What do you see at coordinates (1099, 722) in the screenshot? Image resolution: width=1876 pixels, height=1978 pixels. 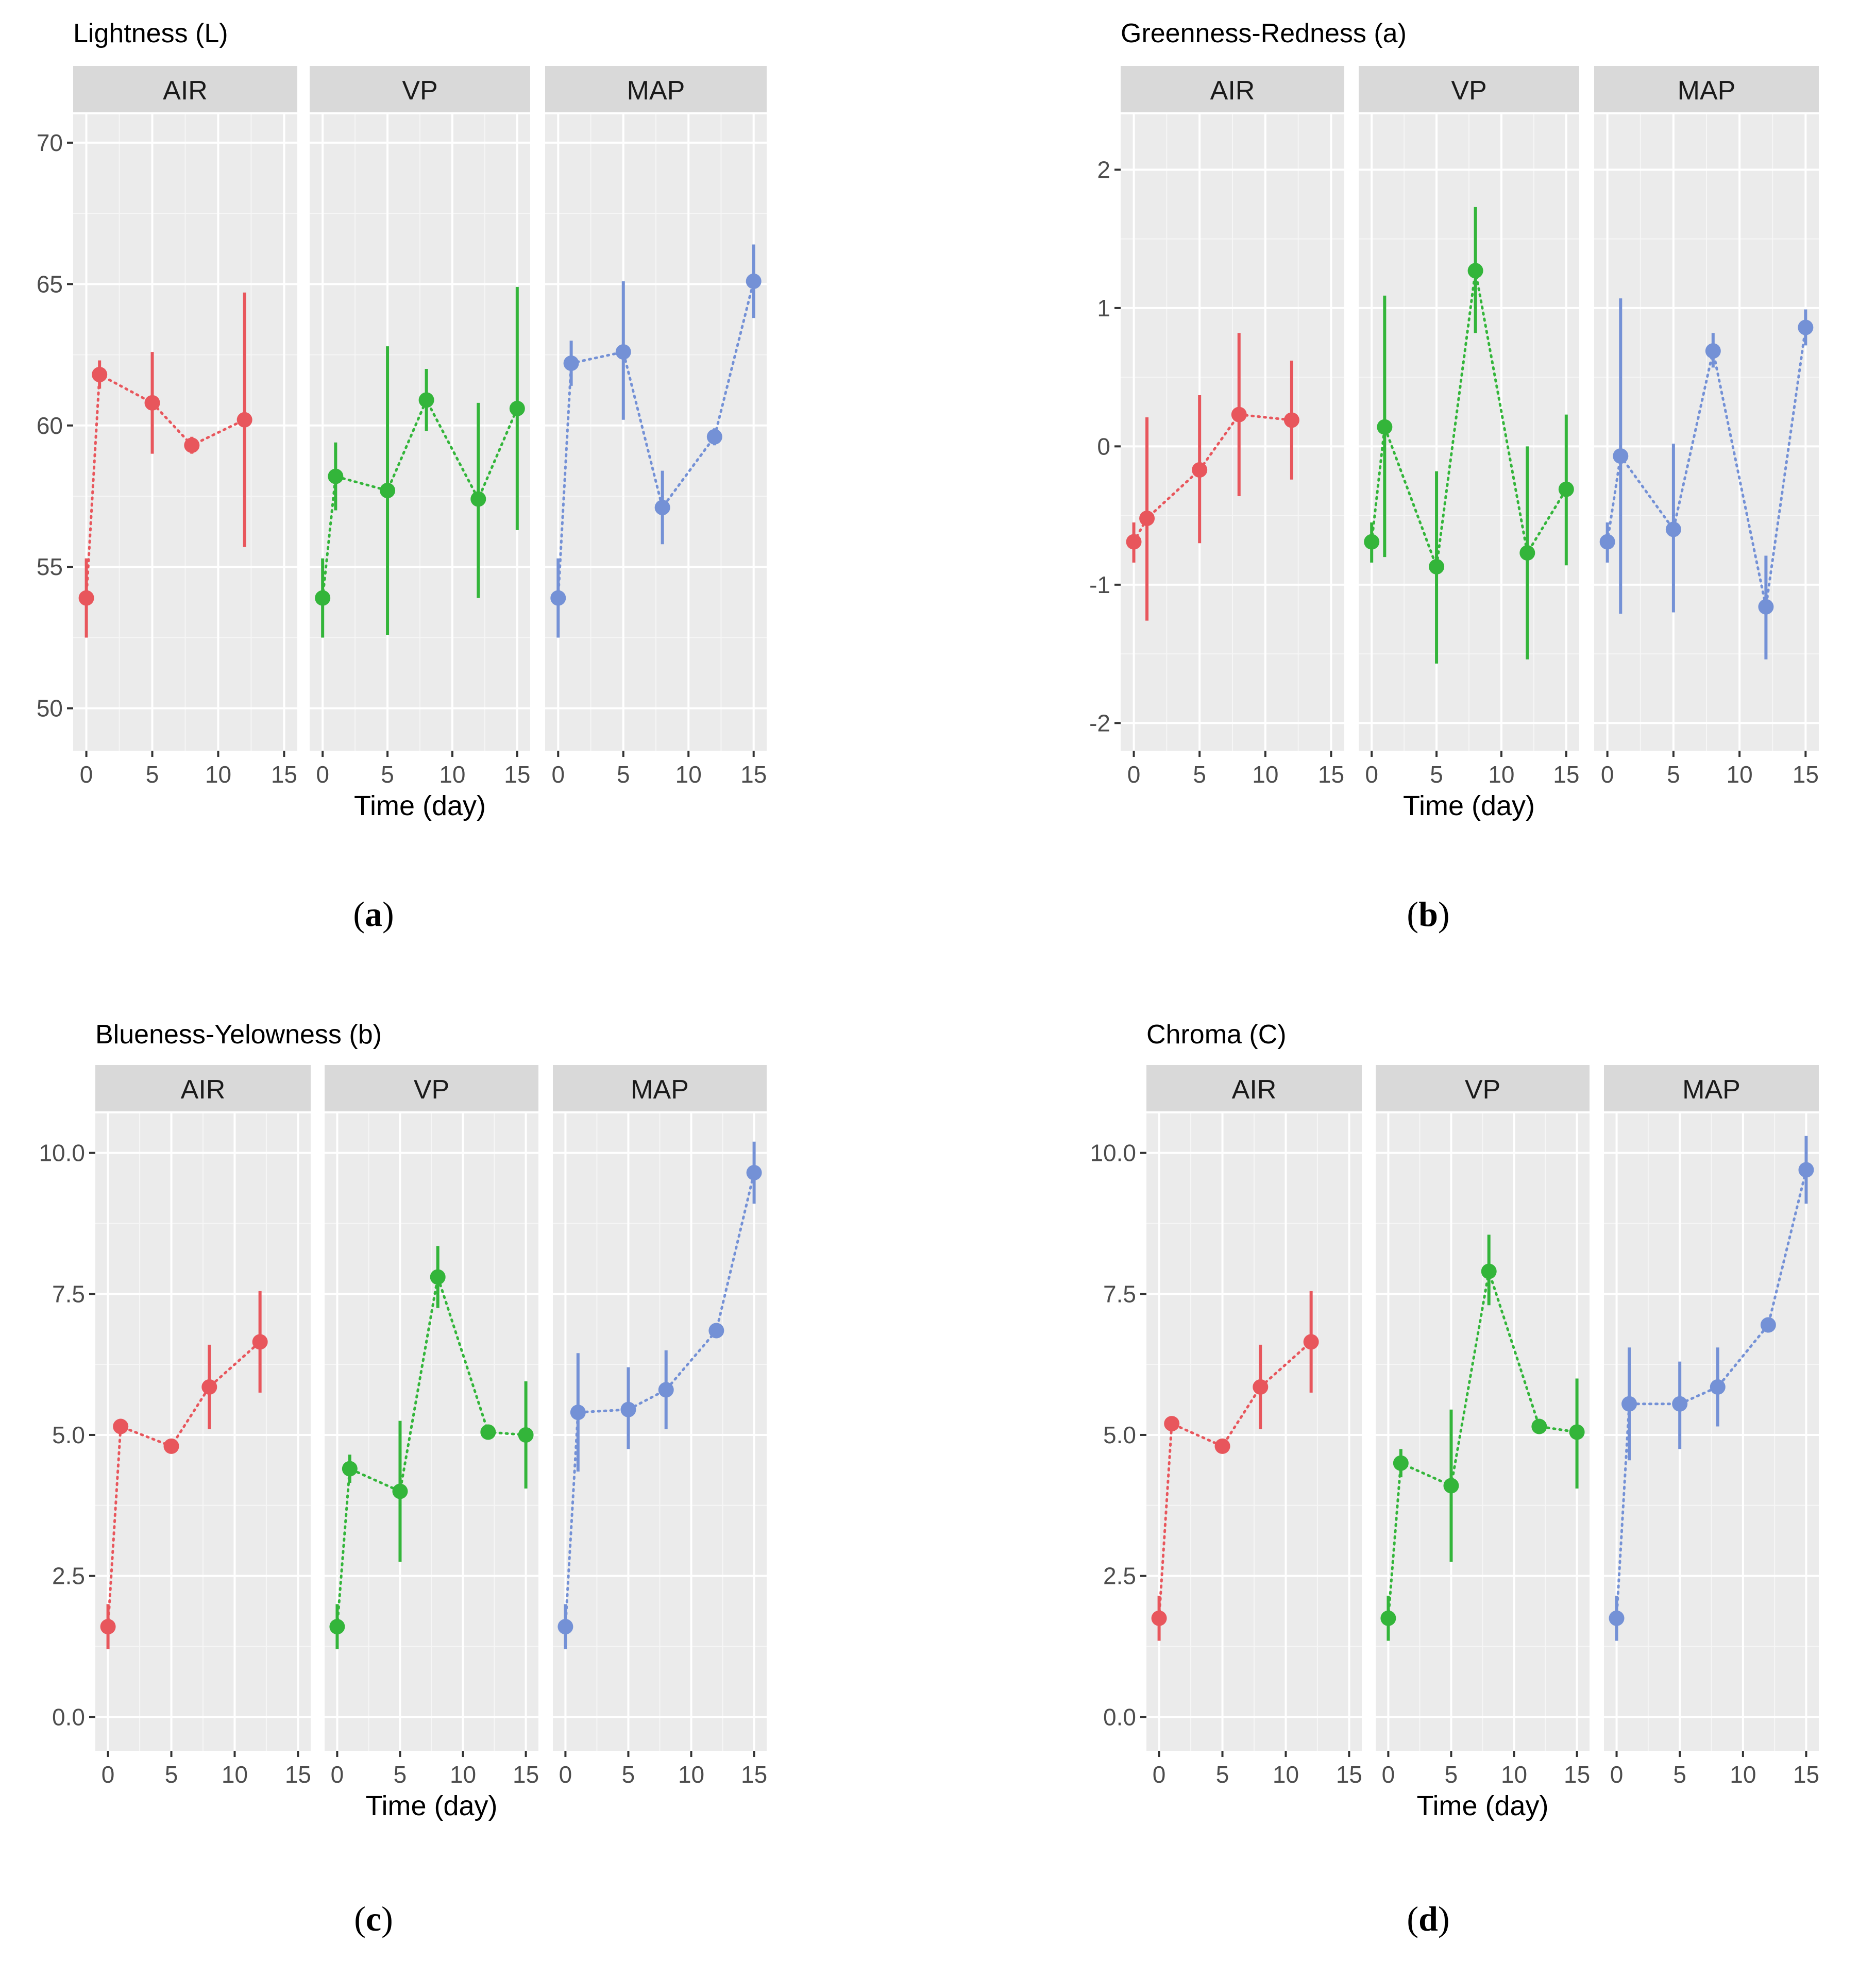 I see `y-tick-label: -2` at bounding box center [1099, 722].